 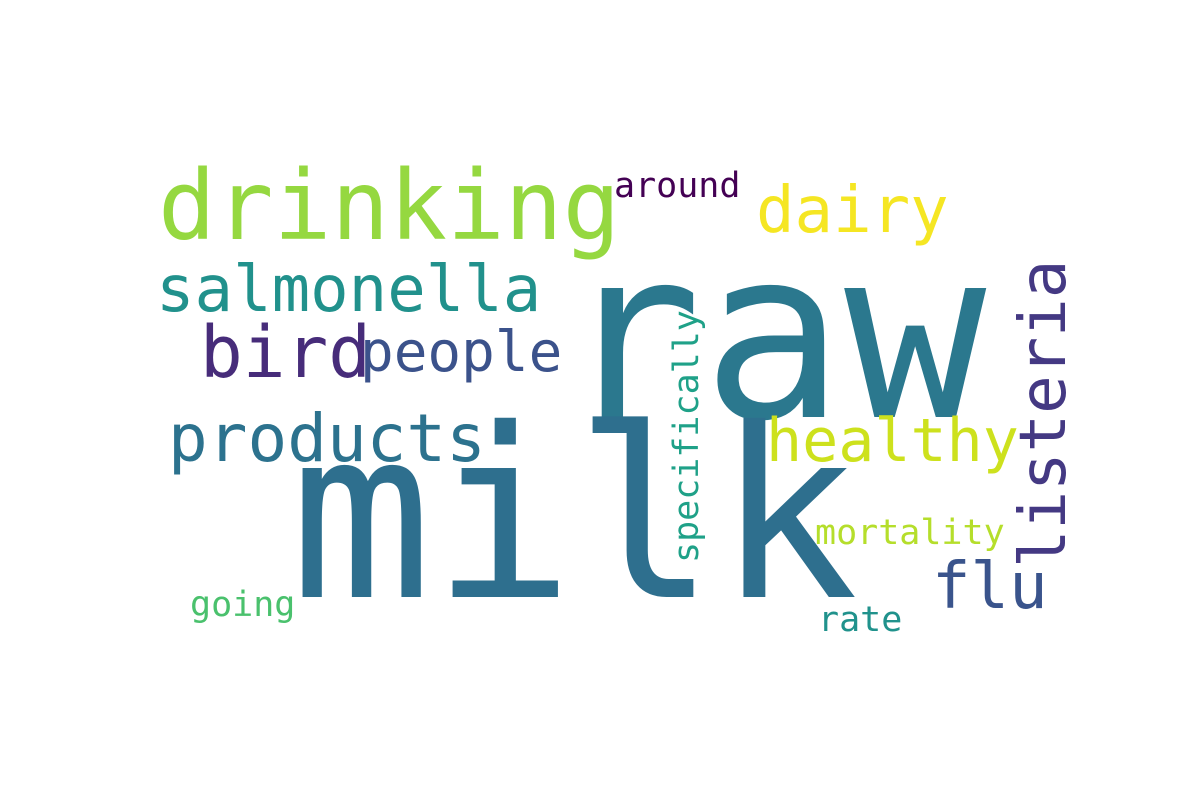 What do you see at coordinates (389, 206) in the screenshot?
I see `word-drinking: drinking` at bounding box center [389, 206].